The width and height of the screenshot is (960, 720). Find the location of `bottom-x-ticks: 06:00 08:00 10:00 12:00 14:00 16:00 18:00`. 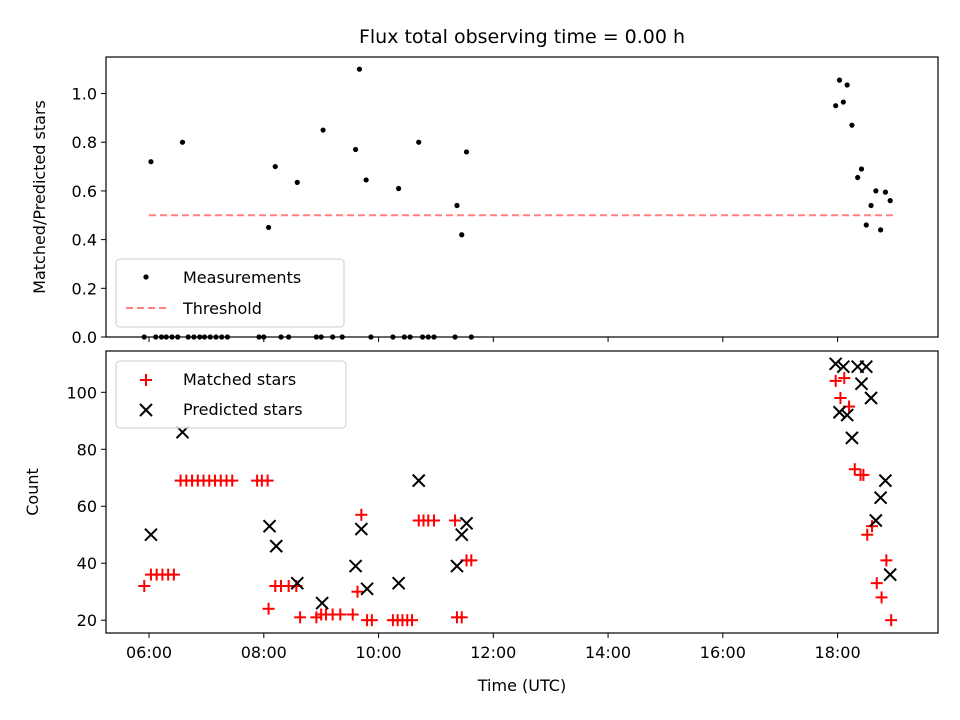

bottom-x-ticks: 06:00 08:00 10:00 12:00 14:00 16:00 18:00 is located at coordinates (493, 647).